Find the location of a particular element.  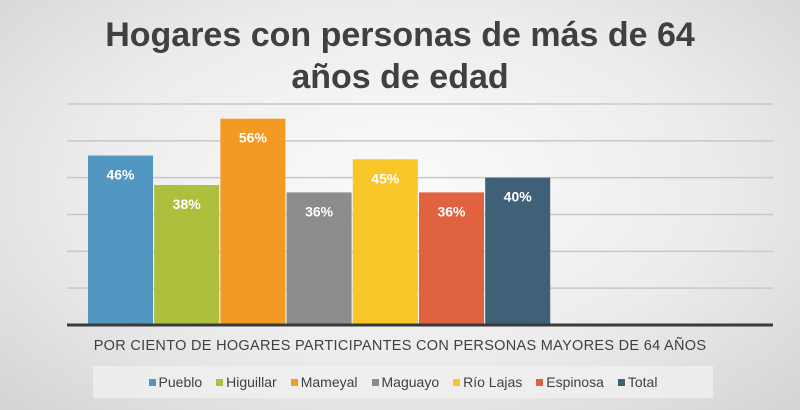

data-label: 38% is located at coordinates (187, 204).